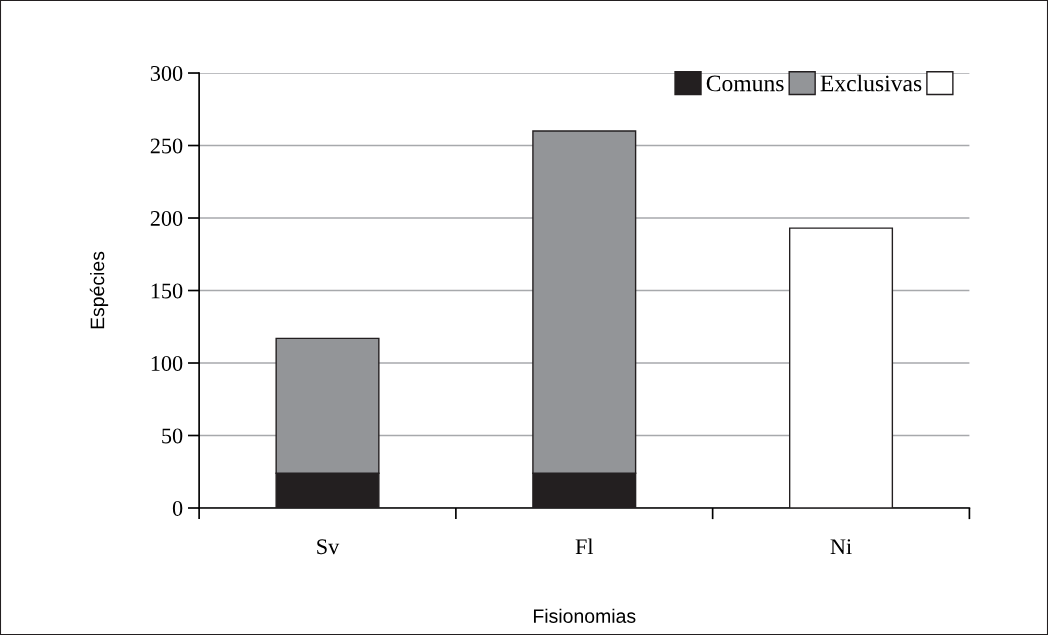 The height and width of the screenshot is (635, 1048). What do you see at coordinates (167, 363) in the screenshot?
I see `y-tick-label: 100` at bounding box center [167, 363].